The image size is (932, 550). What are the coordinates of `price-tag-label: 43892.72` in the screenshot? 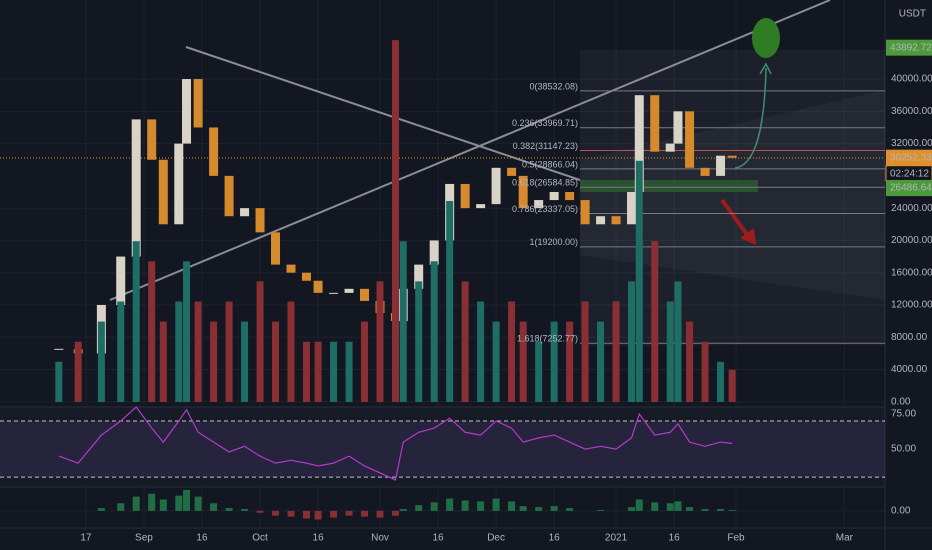 It's located at (911, 47).